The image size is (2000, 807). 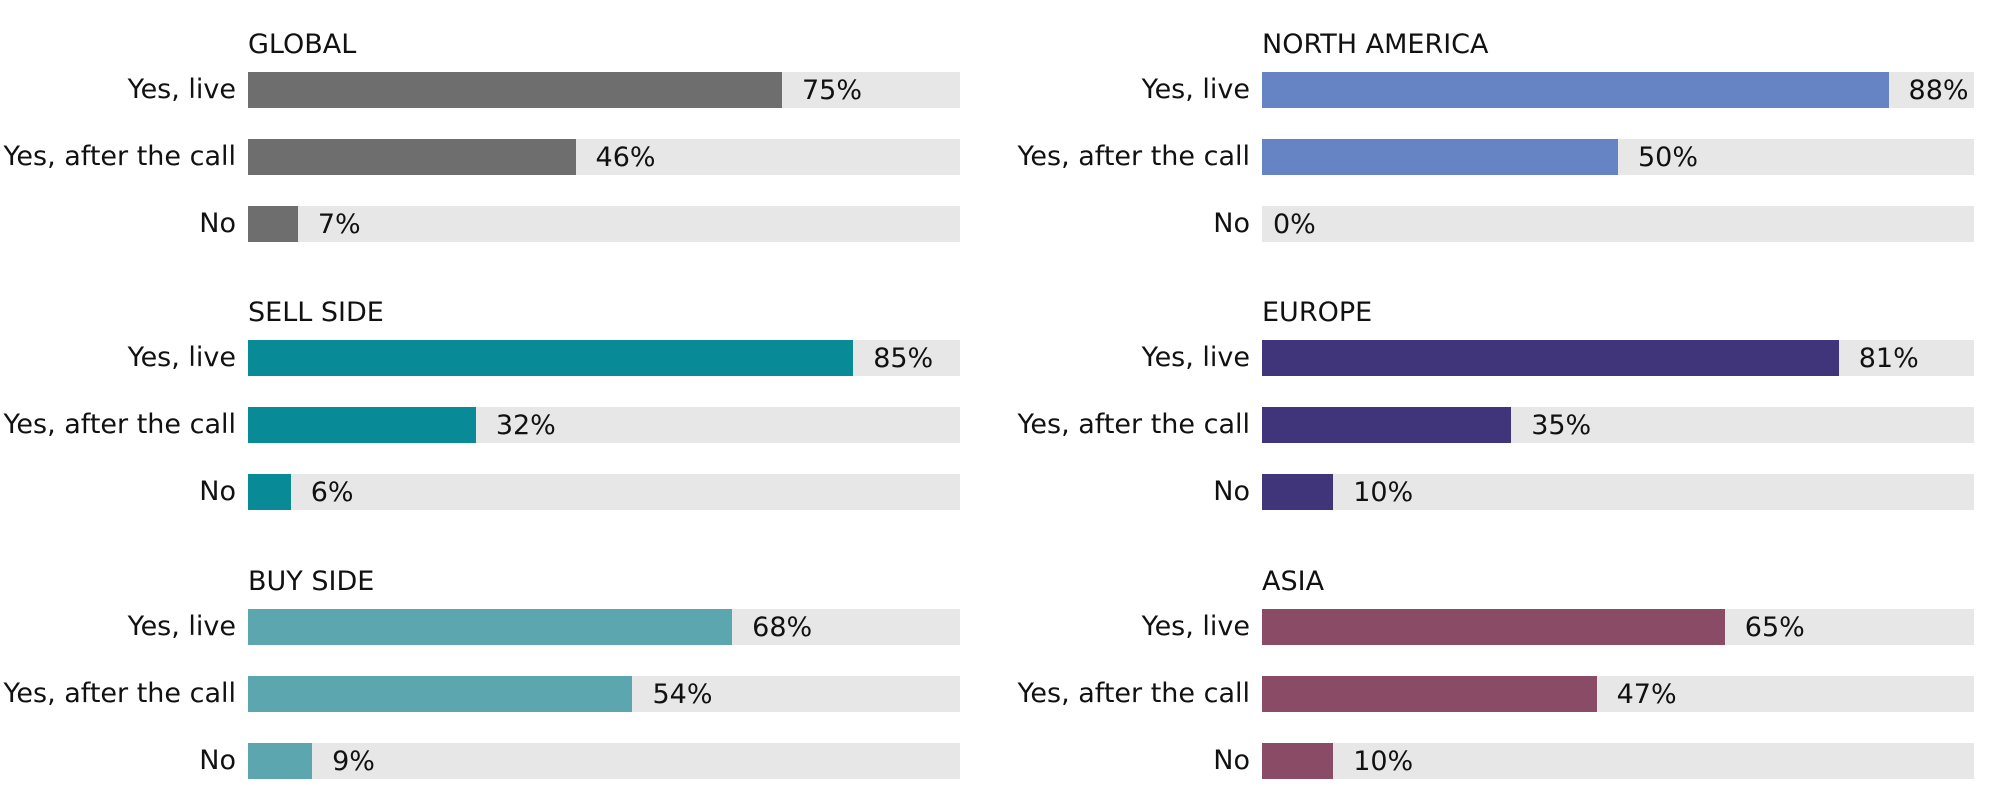 What do you see at coordinates (604, 761) in the screenshot?
I see `bar-track: 9%` at bounding box center [604, 761].